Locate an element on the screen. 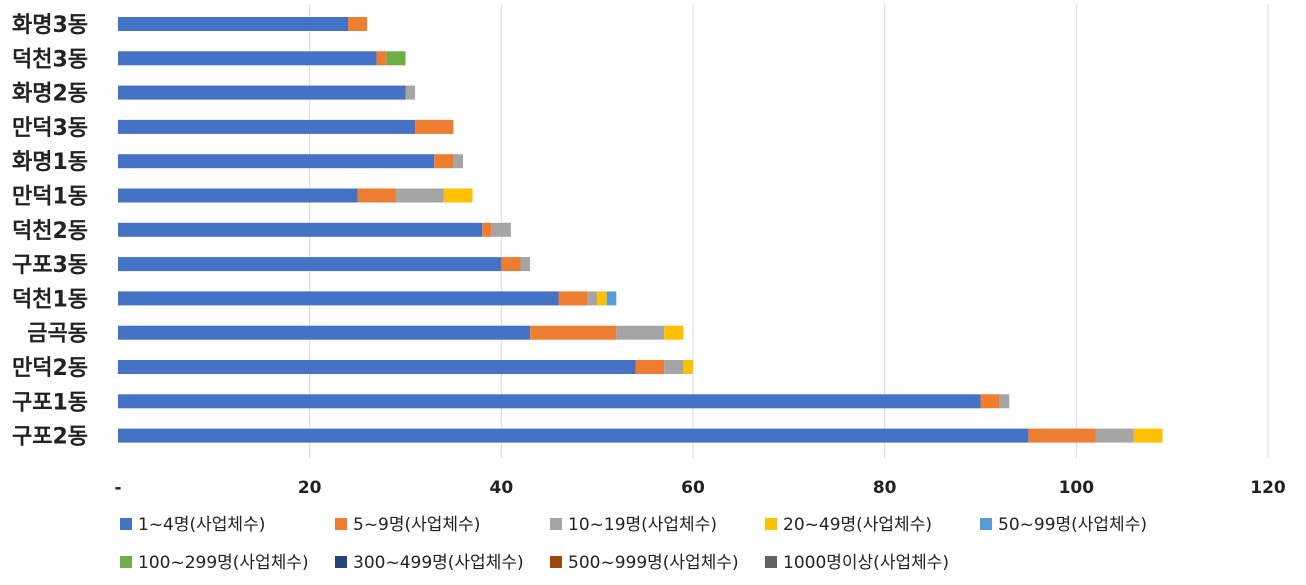 The height and width of the screenshot is (585, 1306). x-tick-label: 60 is located at coordinates (693, 488).